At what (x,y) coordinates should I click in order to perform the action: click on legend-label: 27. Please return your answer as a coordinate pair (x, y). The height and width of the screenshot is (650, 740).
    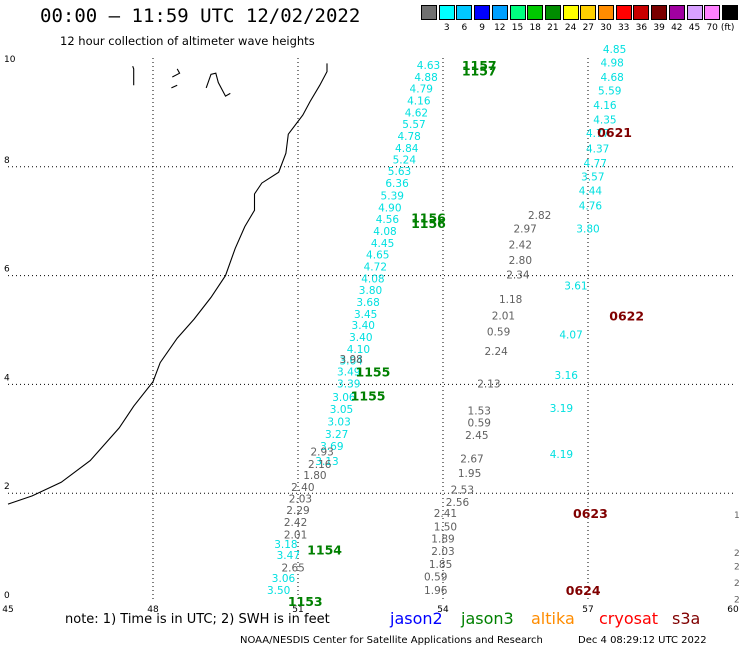
    Looking at the image, I should click on (588, 28).